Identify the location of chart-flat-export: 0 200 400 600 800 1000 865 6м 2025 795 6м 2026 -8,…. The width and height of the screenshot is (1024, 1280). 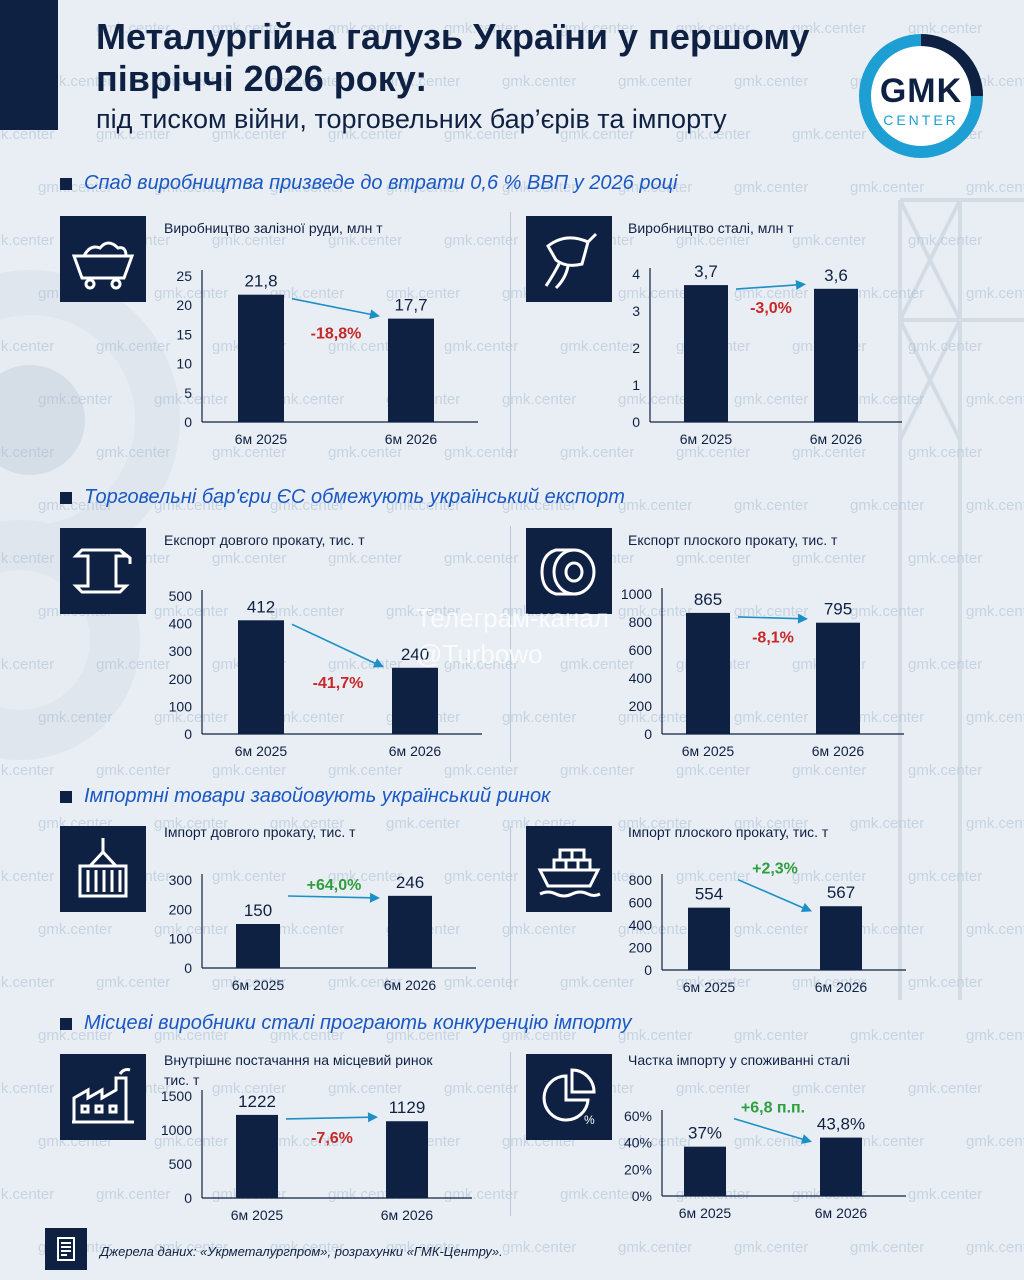
(762, 672).